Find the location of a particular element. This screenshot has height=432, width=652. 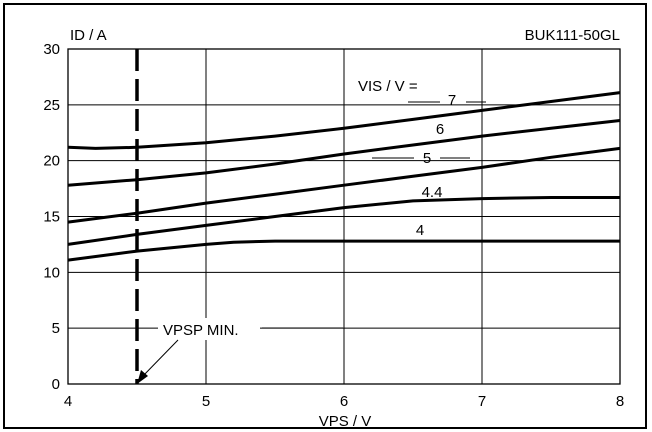

y-tick-label: 5 is located at coordinates (56, 328).